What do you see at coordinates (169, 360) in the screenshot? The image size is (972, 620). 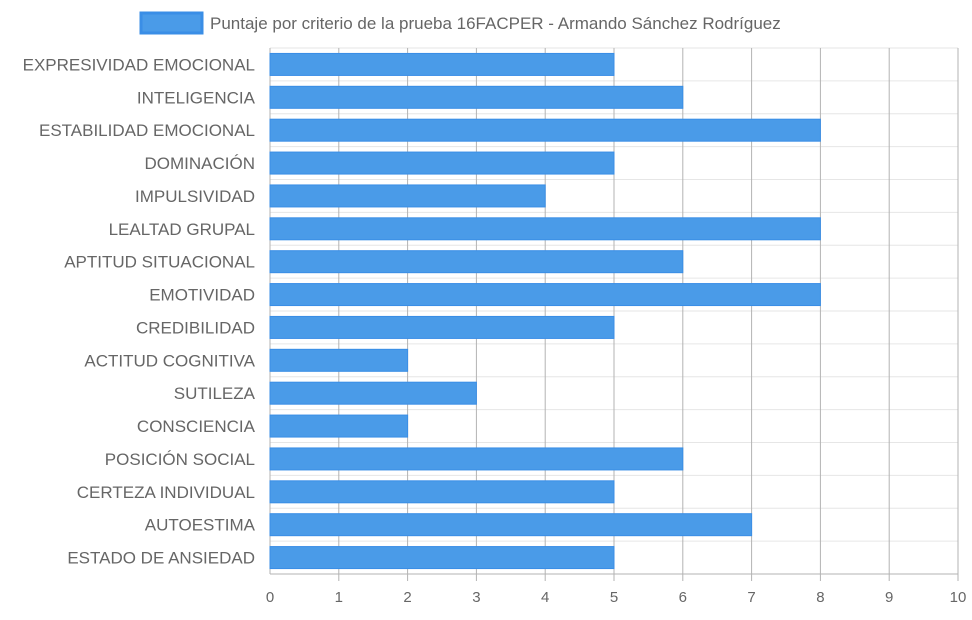 I see `category-label: ACTITUD COGNITIVA` at bounding box center [169, 360].